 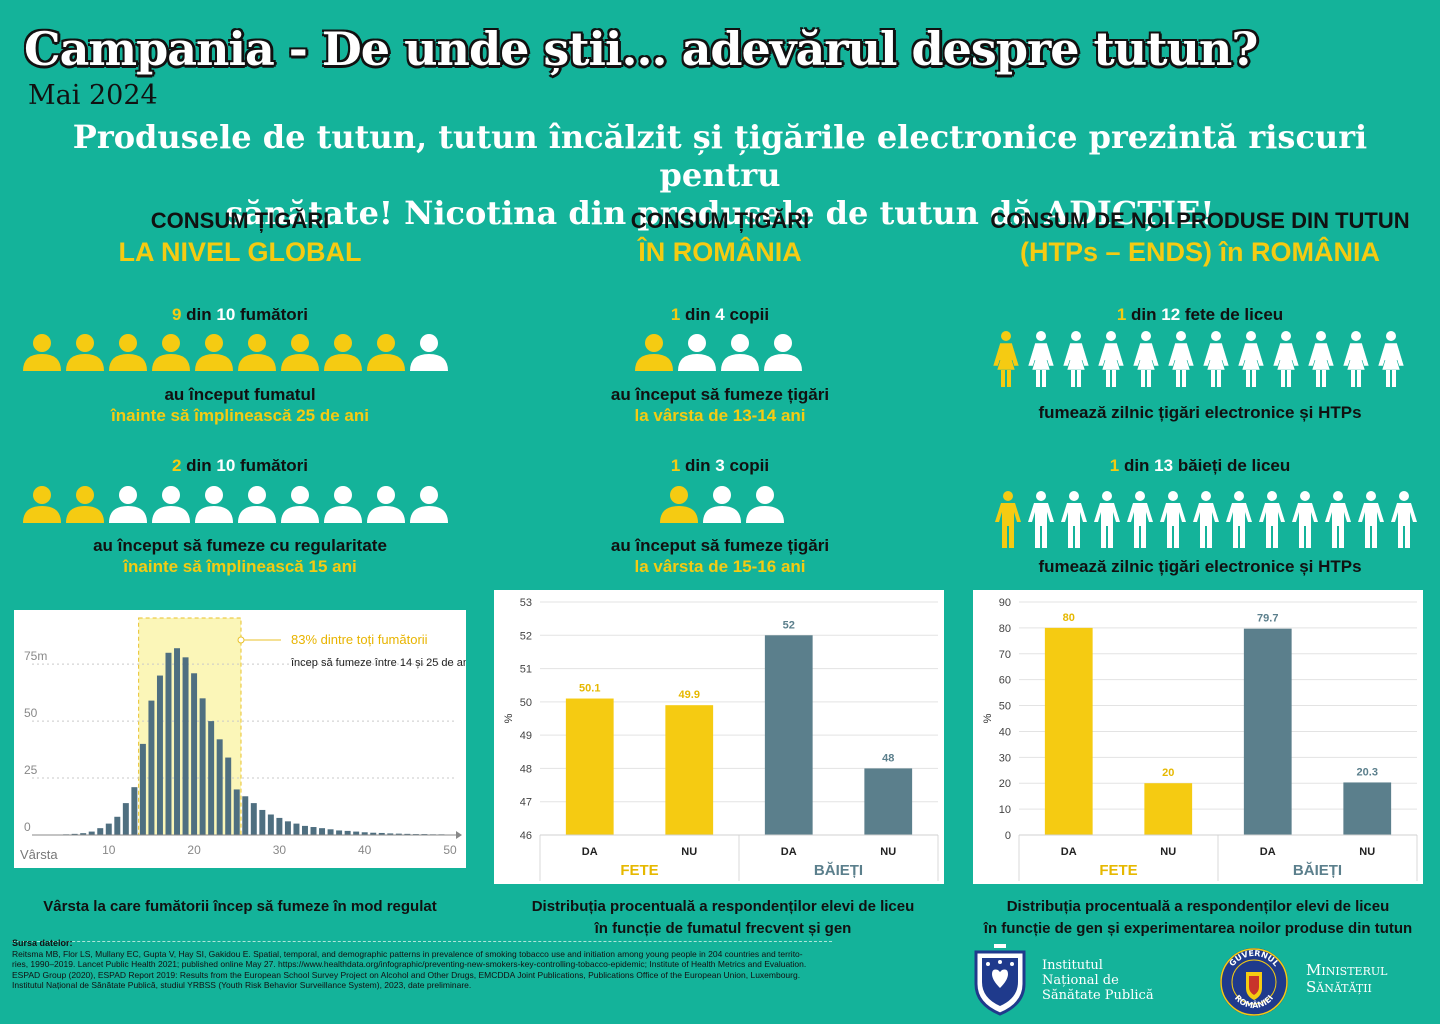 What do you see at coordinates (31, 770) in the screenshot?
I see `y-tick-label: 25` at bounding box center [31, 770].